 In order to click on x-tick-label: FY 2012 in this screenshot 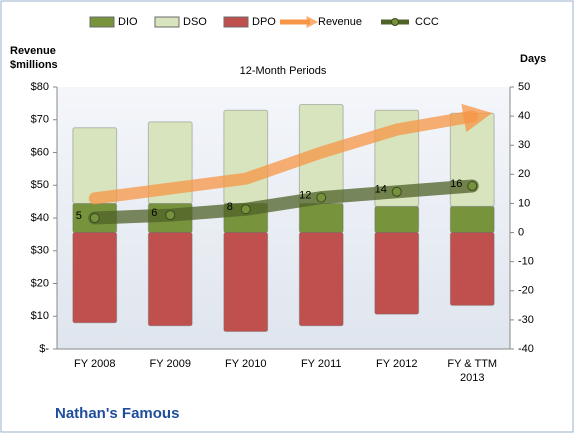, I will do `click(397, 364)`.